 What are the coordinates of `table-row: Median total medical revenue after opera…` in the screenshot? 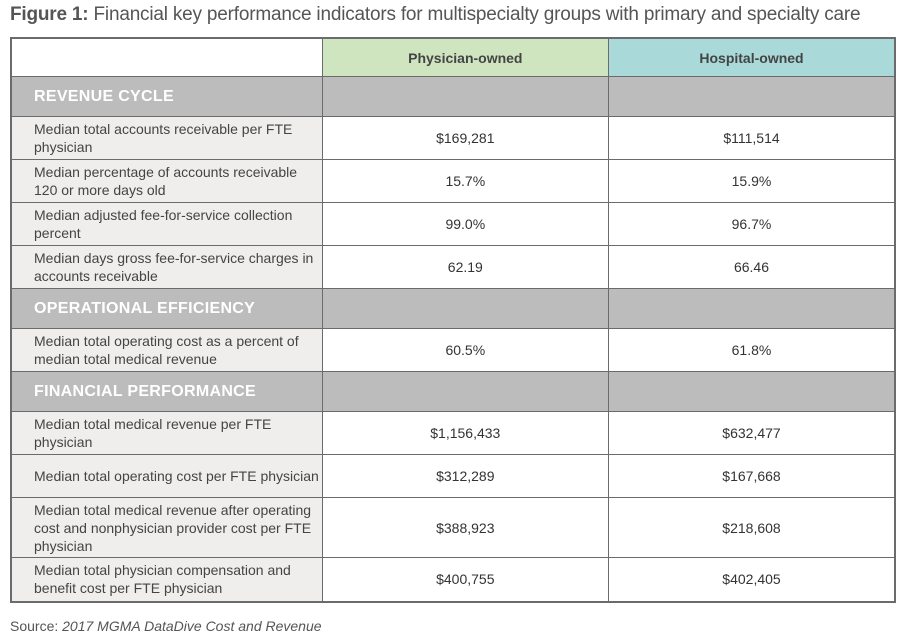 It's located at (453, 527).